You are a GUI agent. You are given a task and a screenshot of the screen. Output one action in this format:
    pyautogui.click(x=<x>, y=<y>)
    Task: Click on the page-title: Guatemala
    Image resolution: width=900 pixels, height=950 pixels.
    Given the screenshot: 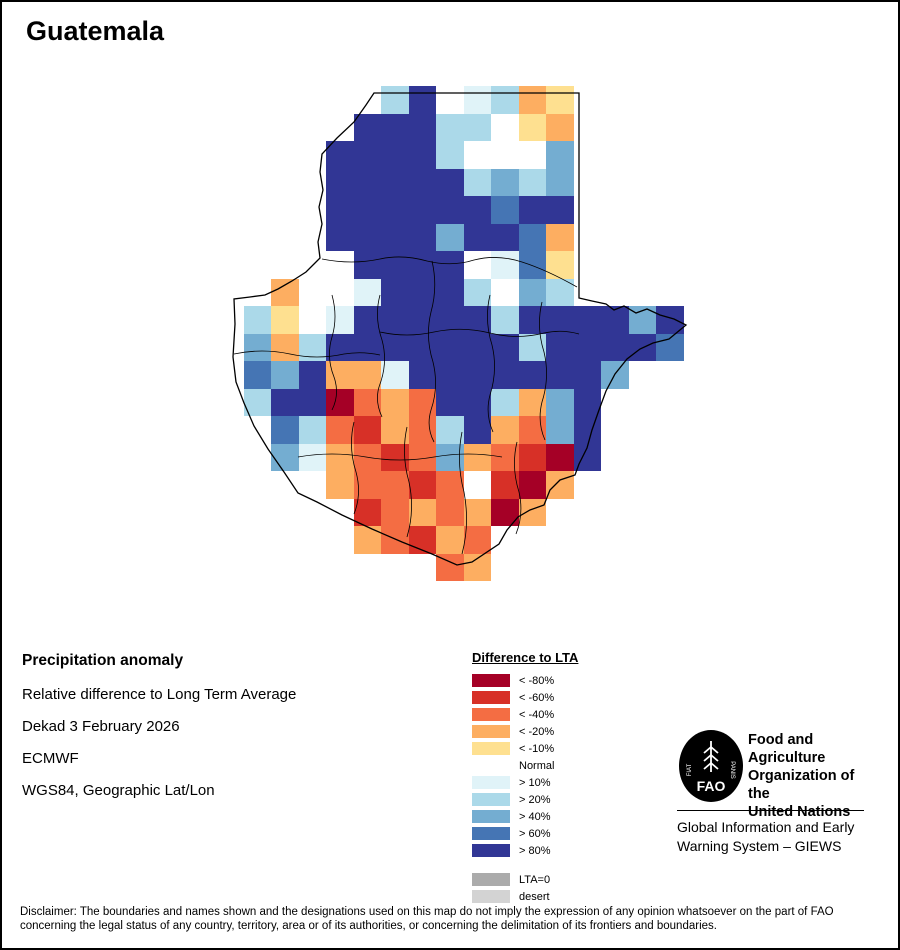 What is the action you would take?
    pyautogui.click(x=95, y=31)
    